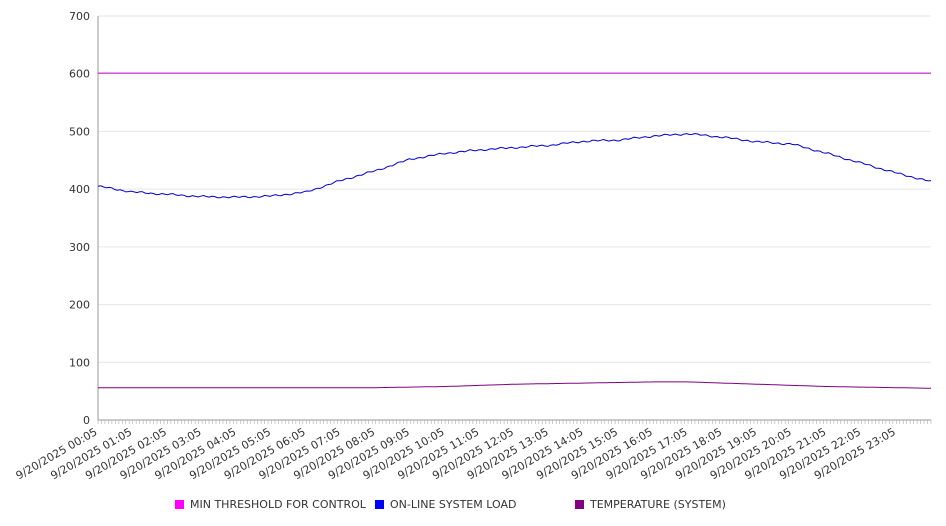  I want to click on y-tick-label: 600, so click(79, 74).